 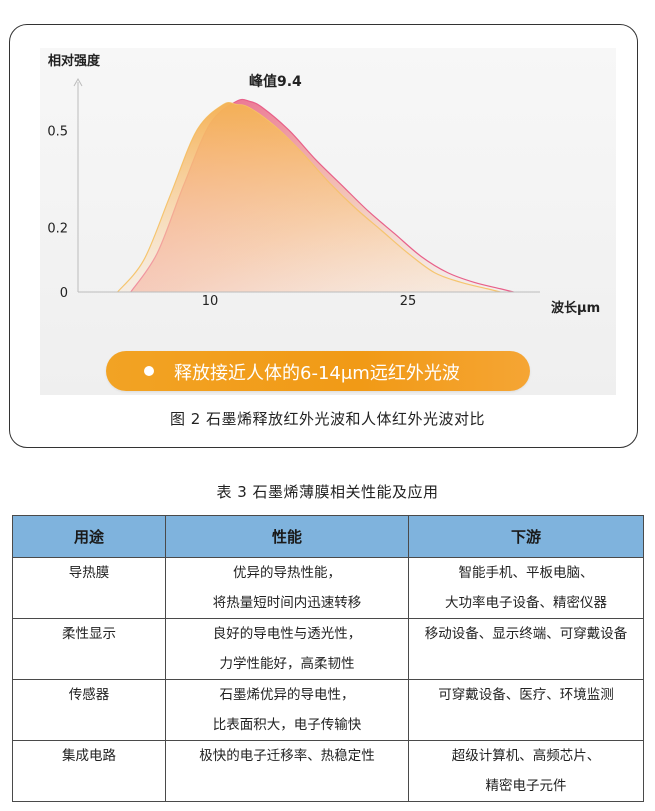 What do you see at coordinates (526, 603) in the screenshot?
I see `cell-text: 大功率电子设备、精密仪器` at bounding box center [526, 603].